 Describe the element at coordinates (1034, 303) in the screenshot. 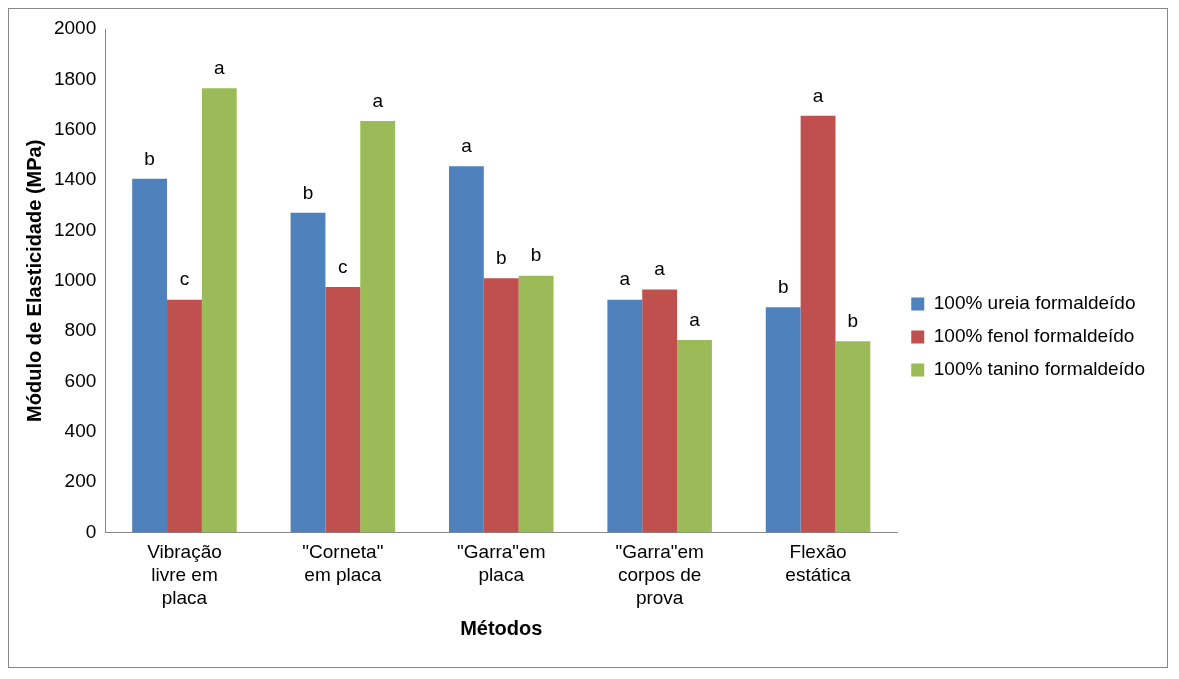

I see `legend-label: 100% ureia formaldeído` at that location.